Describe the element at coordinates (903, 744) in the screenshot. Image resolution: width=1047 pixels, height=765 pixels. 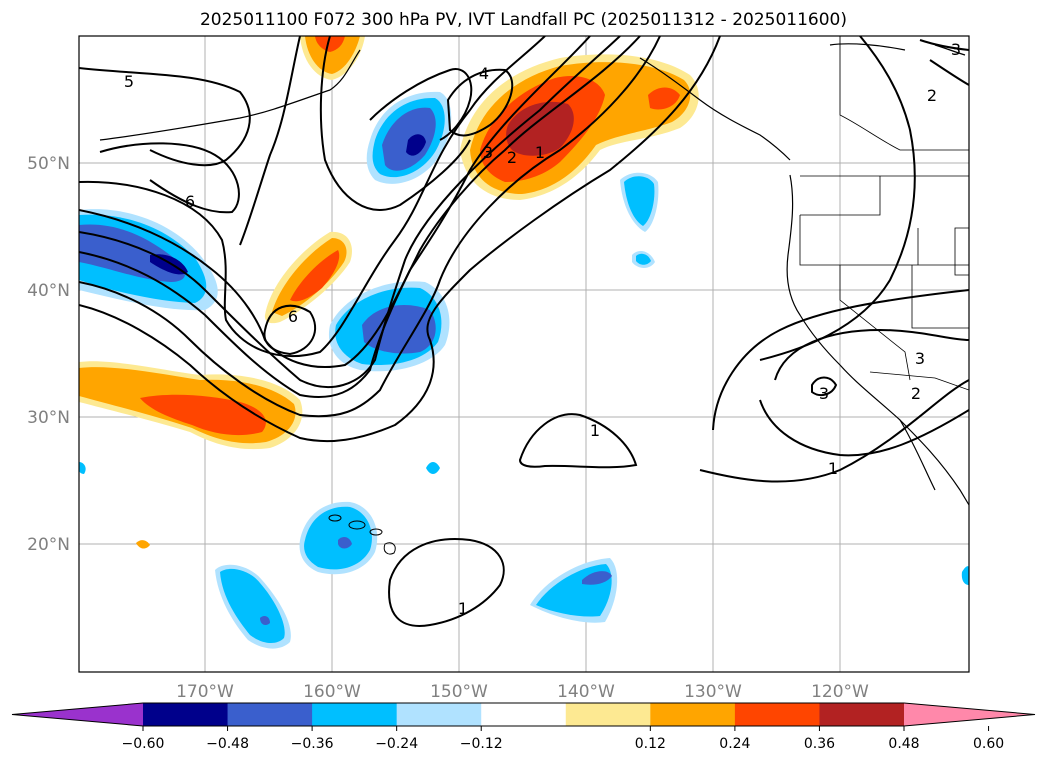
I see `colorbar-tick-label: 0.48` at that location.